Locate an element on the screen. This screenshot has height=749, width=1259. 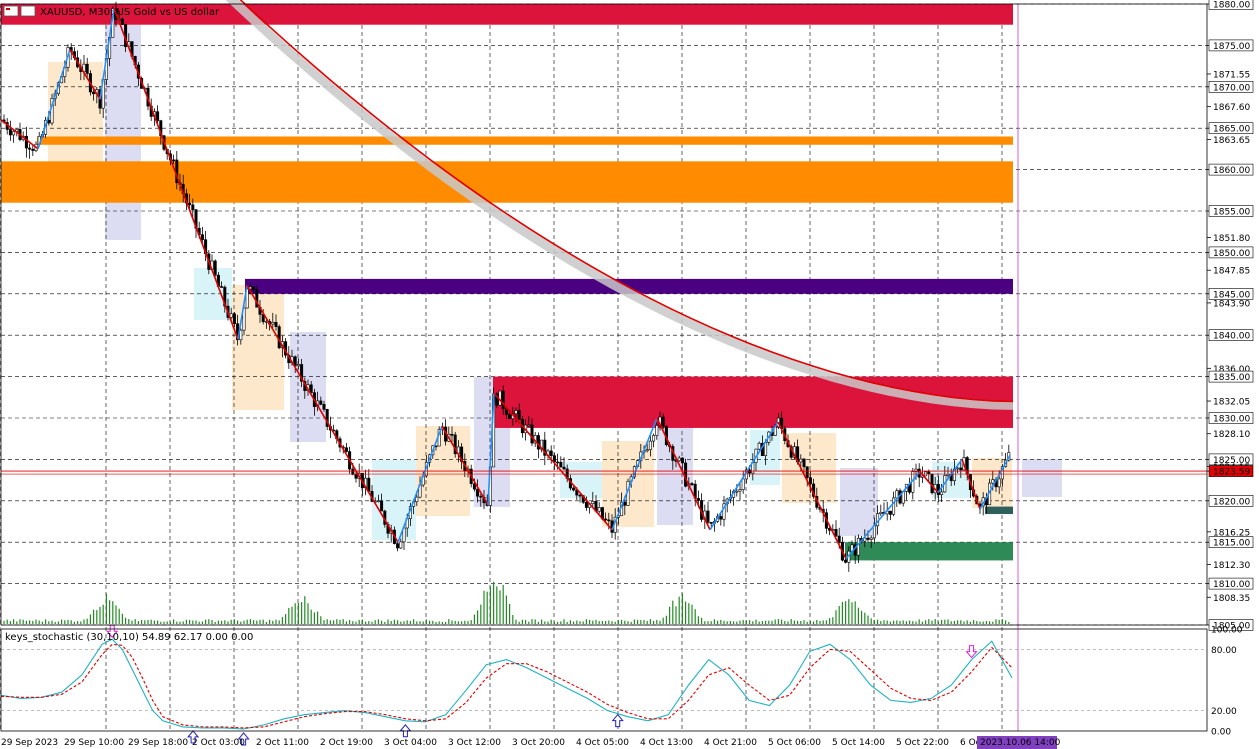
stoch-tick-label: 80.00 is located at coordinates (1224, 651).